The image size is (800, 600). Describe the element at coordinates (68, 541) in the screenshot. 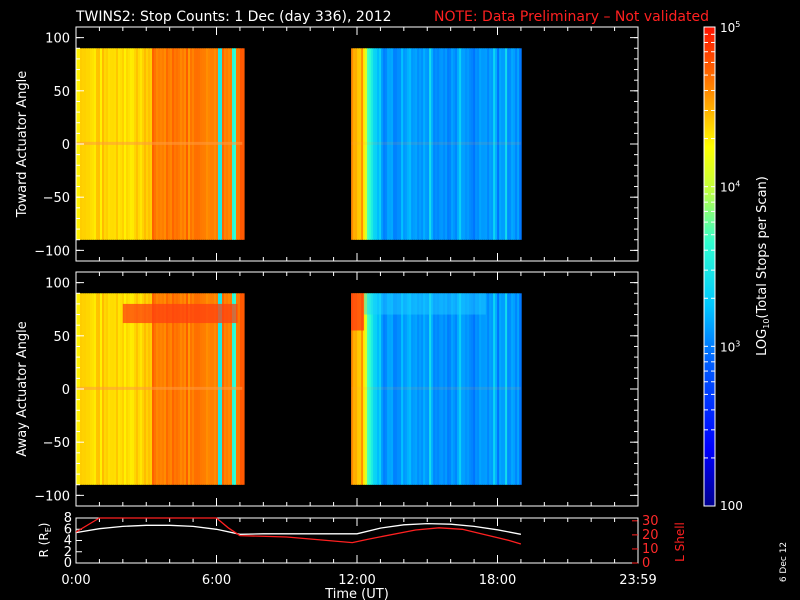

I see `y-tick-label: 4` at that location.